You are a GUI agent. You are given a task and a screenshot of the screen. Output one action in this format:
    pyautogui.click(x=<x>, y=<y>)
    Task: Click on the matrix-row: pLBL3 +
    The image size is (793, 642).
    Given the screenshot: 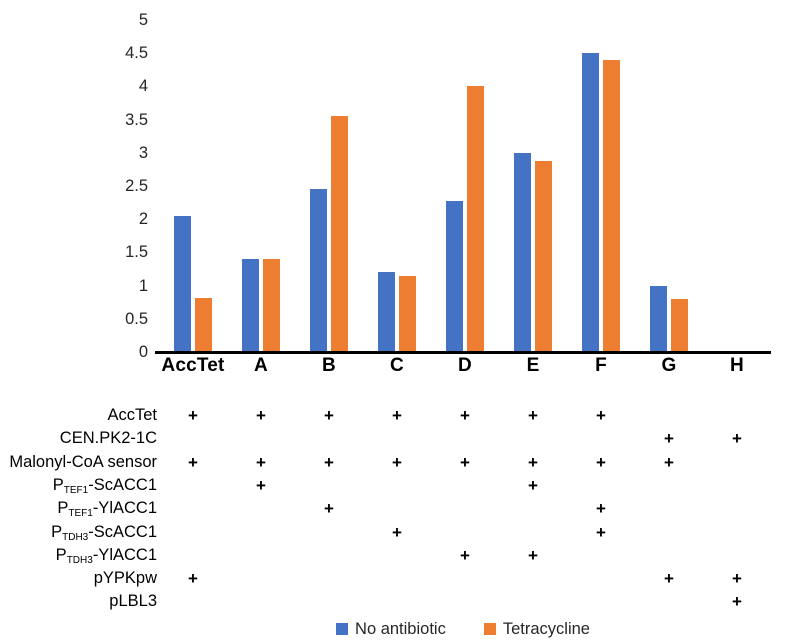 What is the action you would take?
    pyautogui.click(x=396, y=601)
    